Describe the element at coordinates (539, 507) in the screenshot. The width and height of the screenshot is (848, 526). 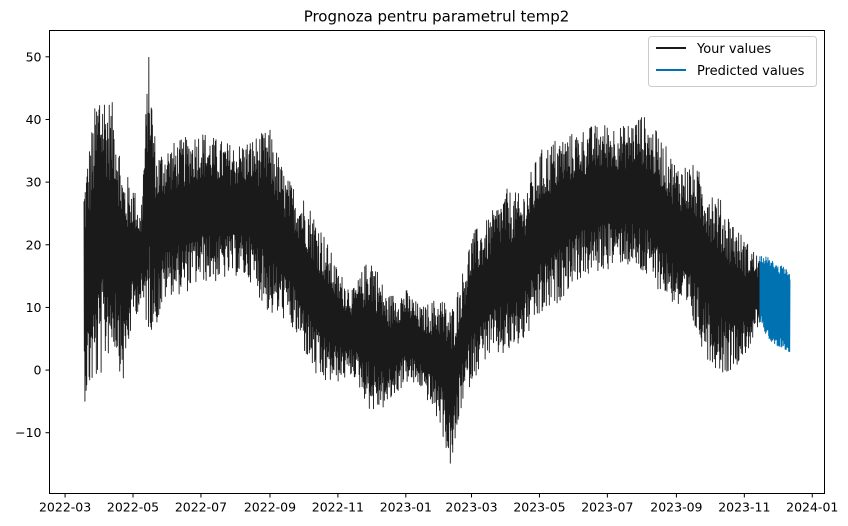
I see `x-tick-label: 2023-05` at that location.